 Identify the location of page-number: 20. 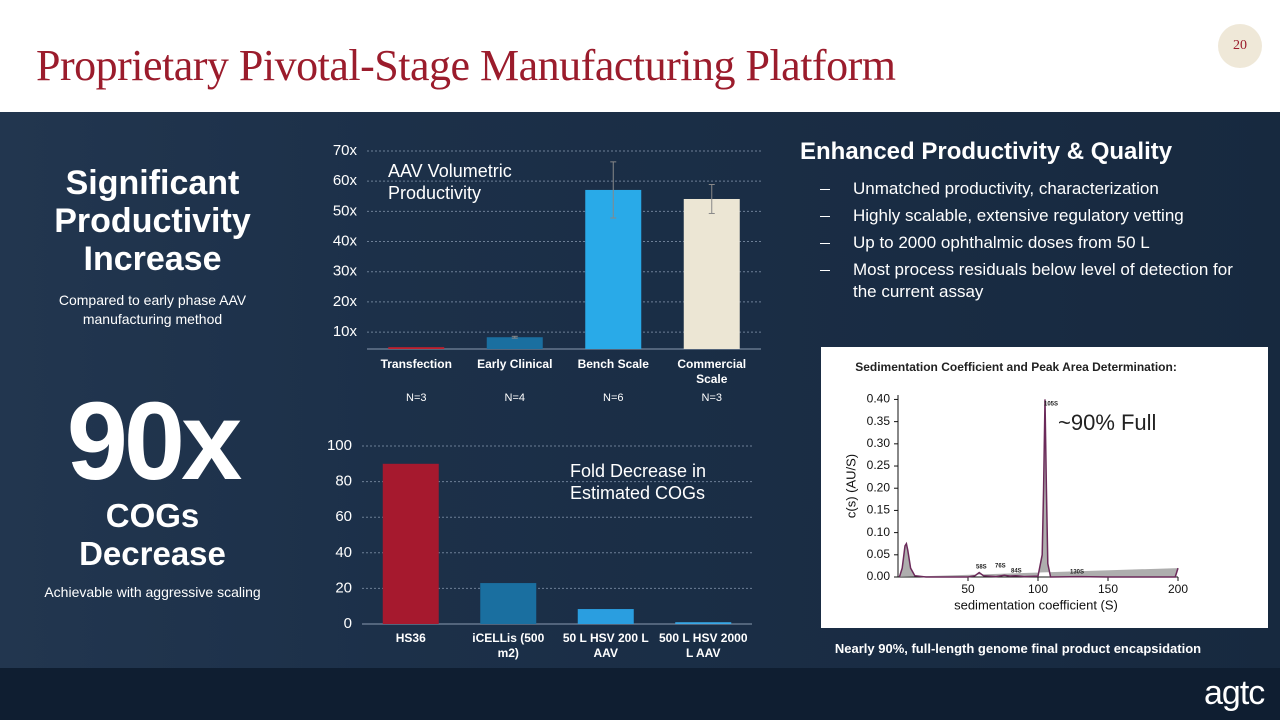
(1240, 46).